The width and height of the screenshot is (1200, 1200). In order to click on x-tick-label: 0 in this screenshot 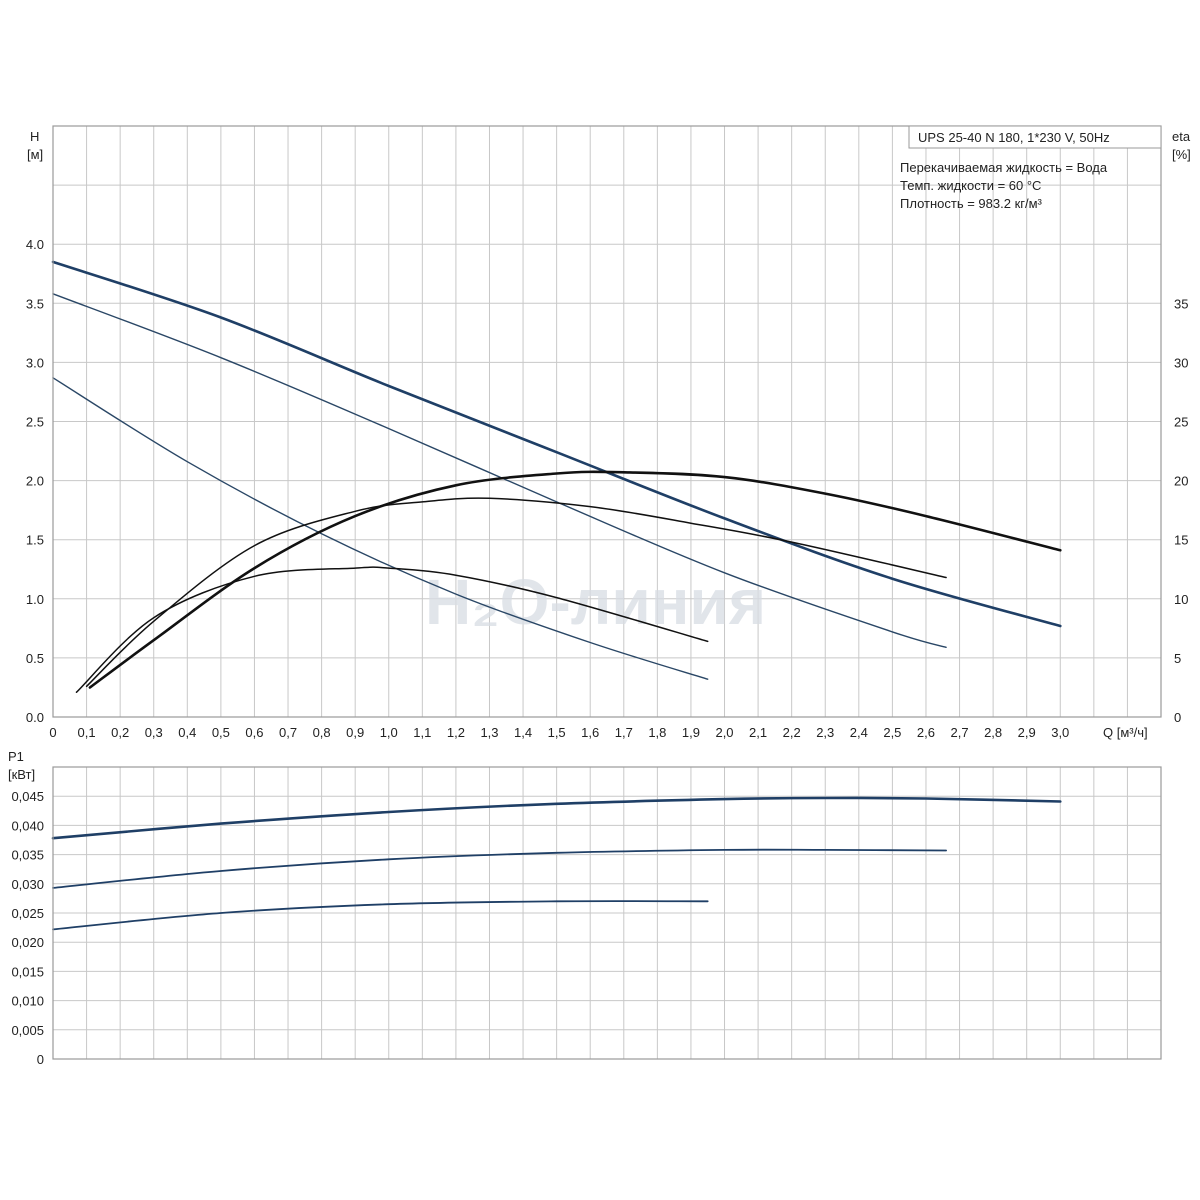, I will do `click(52, 732)`.